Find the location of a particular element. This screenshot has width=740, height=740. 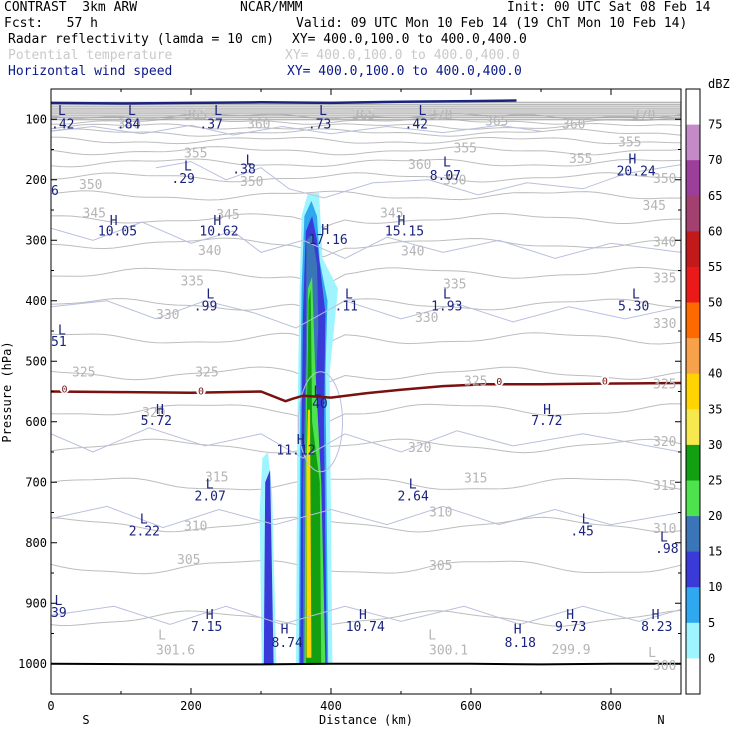

wind-label: 5.30 is located at coordinates (633, 306).